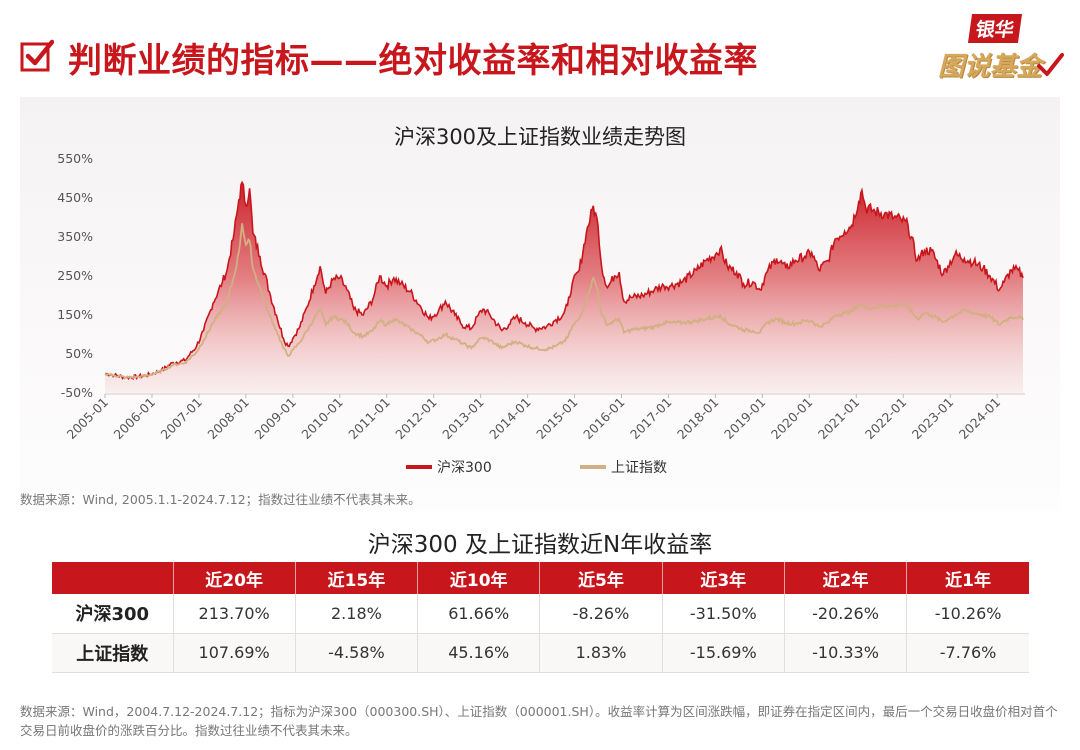  What do you see at coordinates (75, 275) in the screenshot?
I see `y-tick-label: 250%` at bounding box center [75, 275].